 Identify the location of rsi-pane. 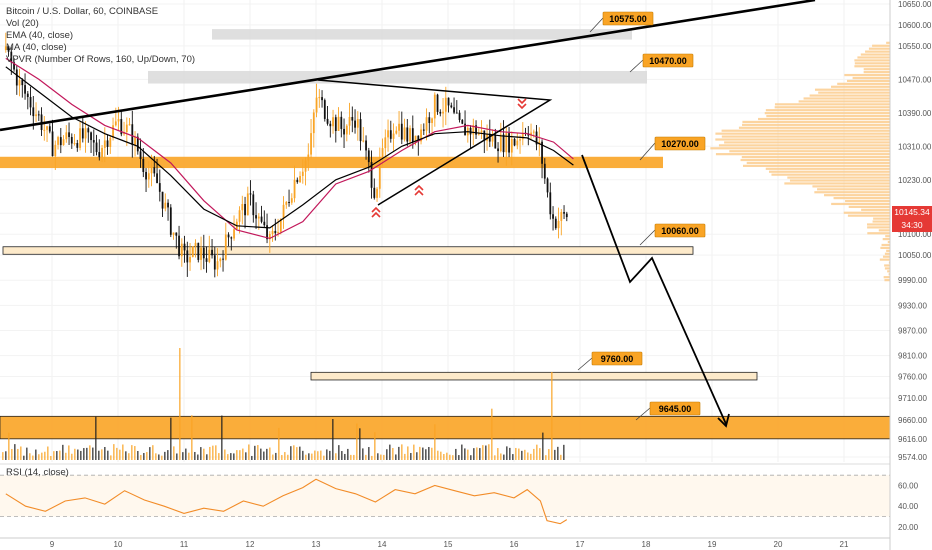
(445, 494).